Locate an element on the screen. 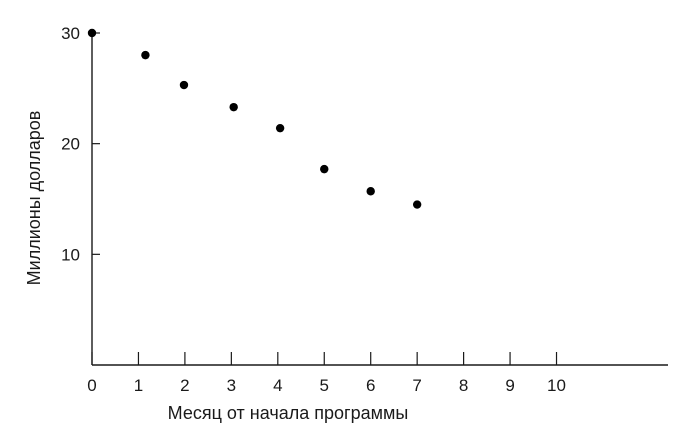 This screenshot has height=437, width=686. y-tick-label: 20 is located at coordinates (70, 144).